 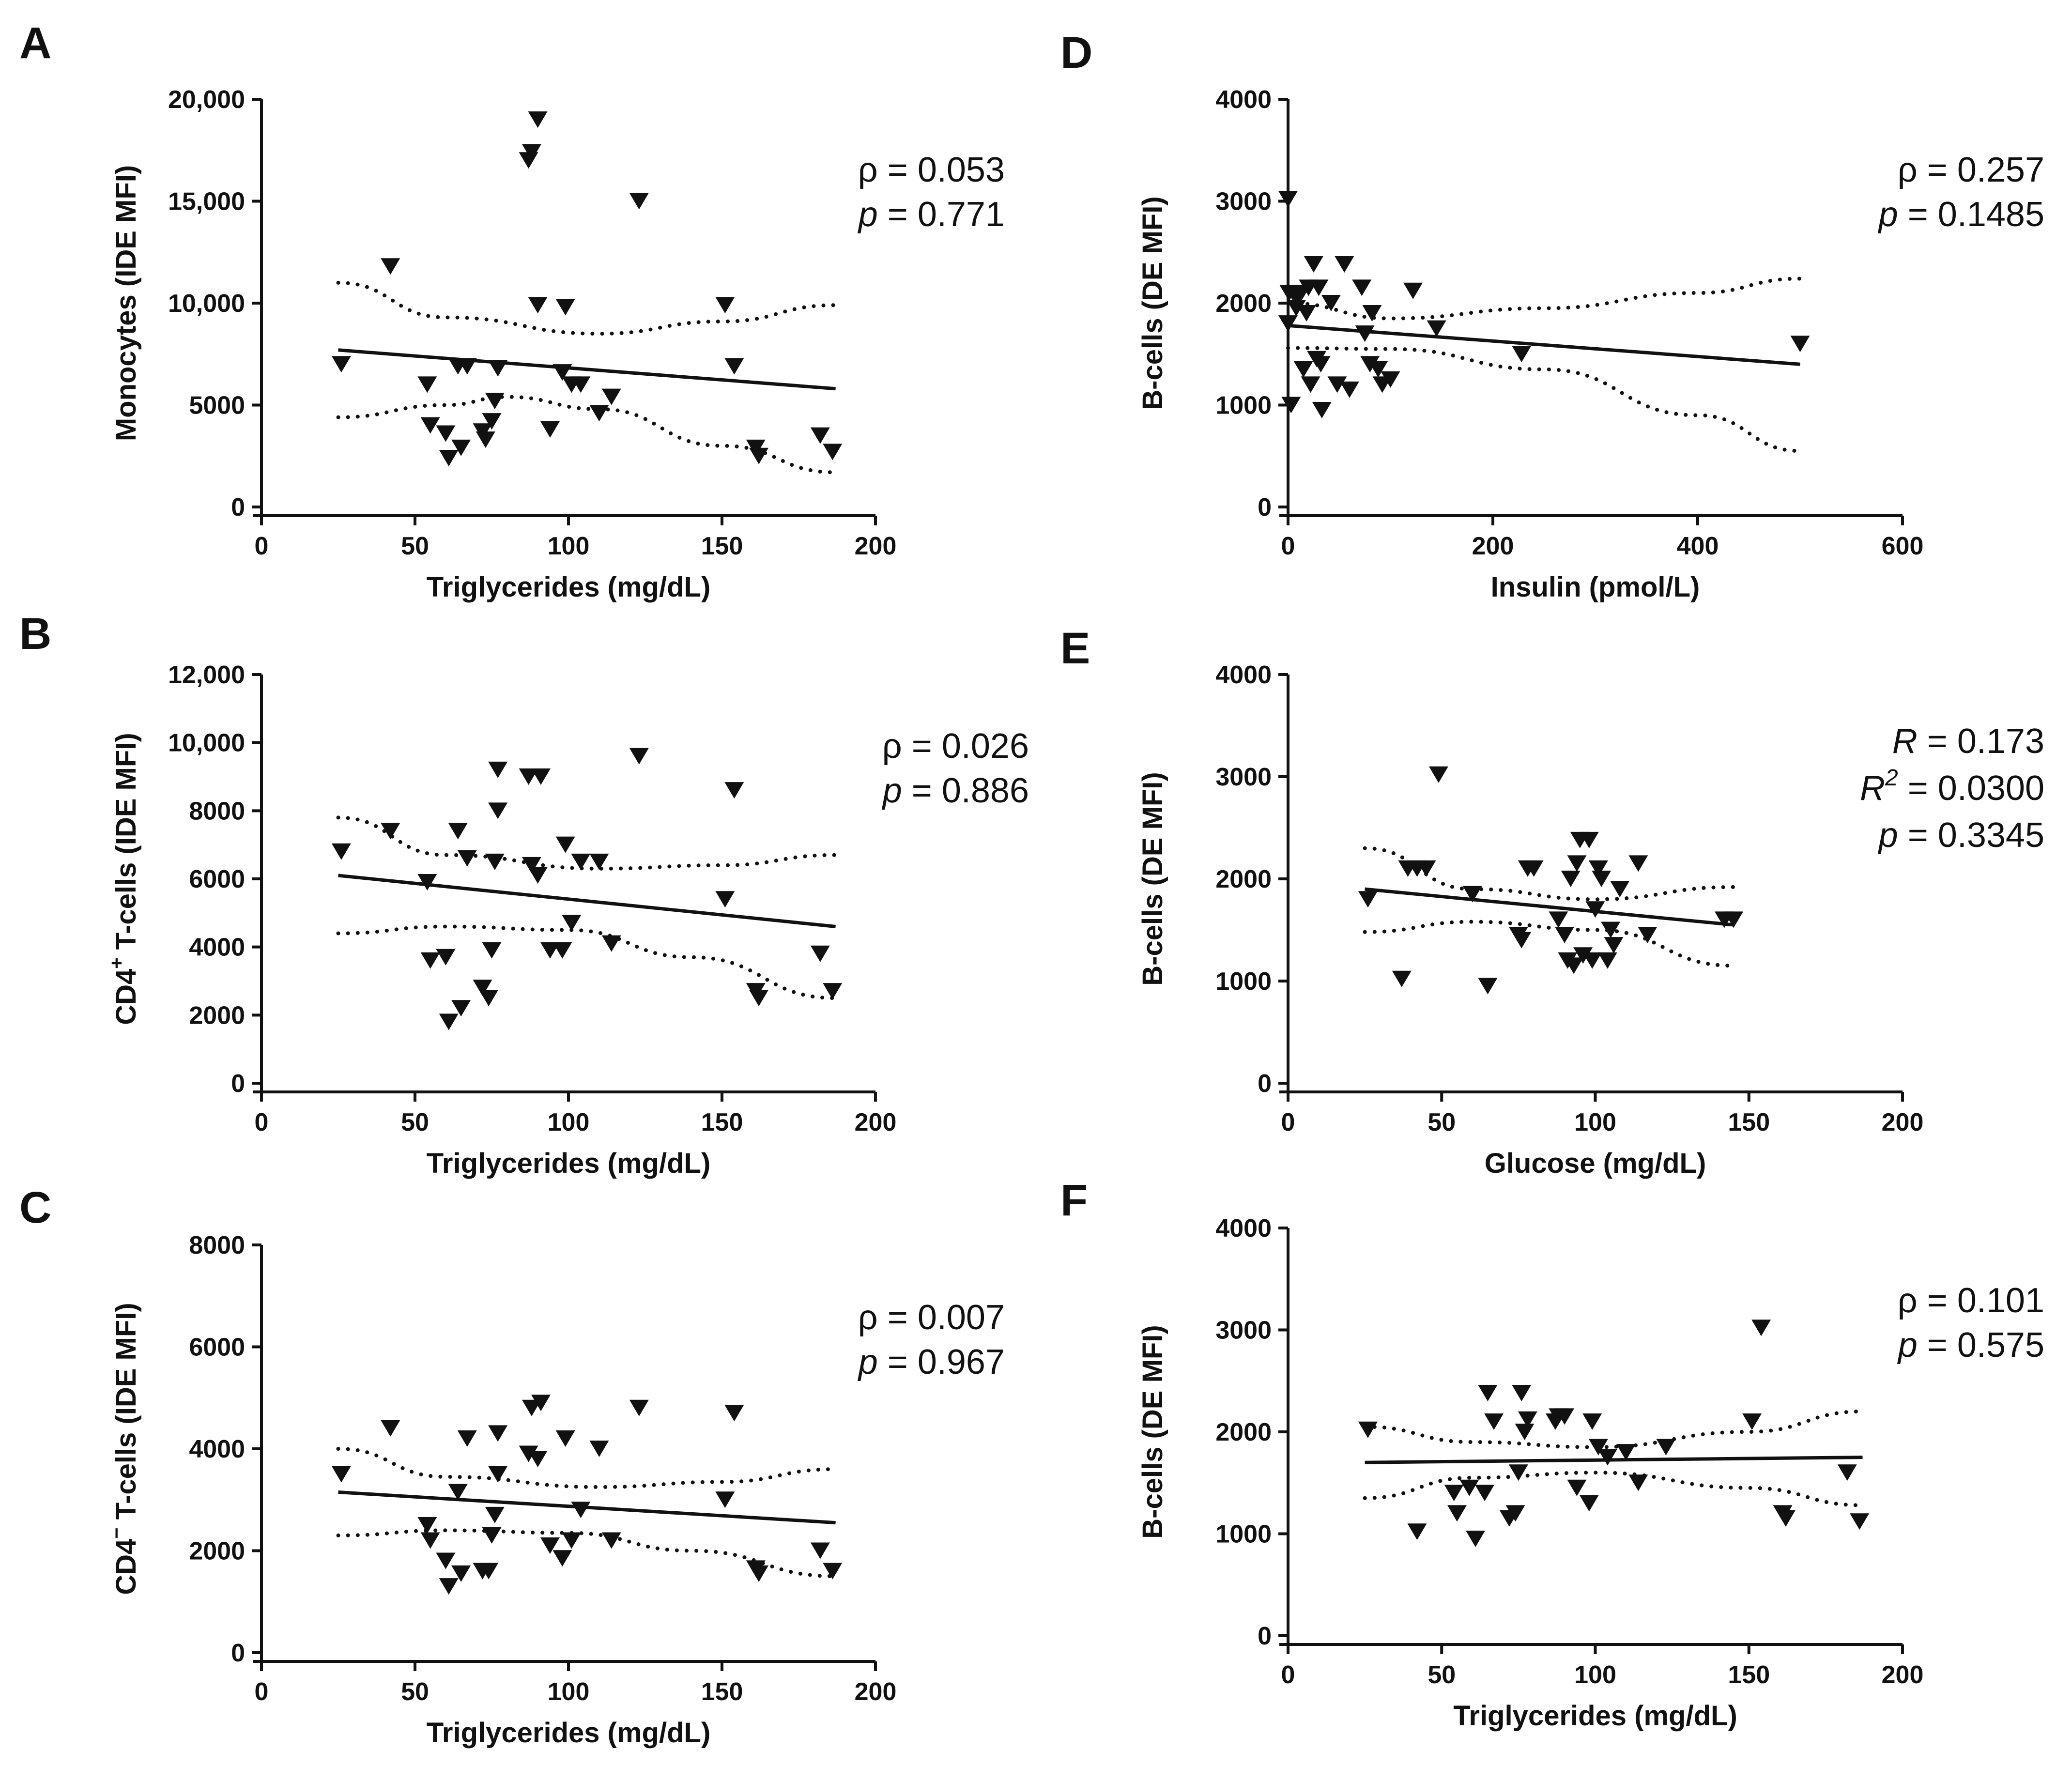 What do you see at coordinates (1076, 53) in the screenshot?
I see `panel-letter: D` at bounding box center [1076, 53].